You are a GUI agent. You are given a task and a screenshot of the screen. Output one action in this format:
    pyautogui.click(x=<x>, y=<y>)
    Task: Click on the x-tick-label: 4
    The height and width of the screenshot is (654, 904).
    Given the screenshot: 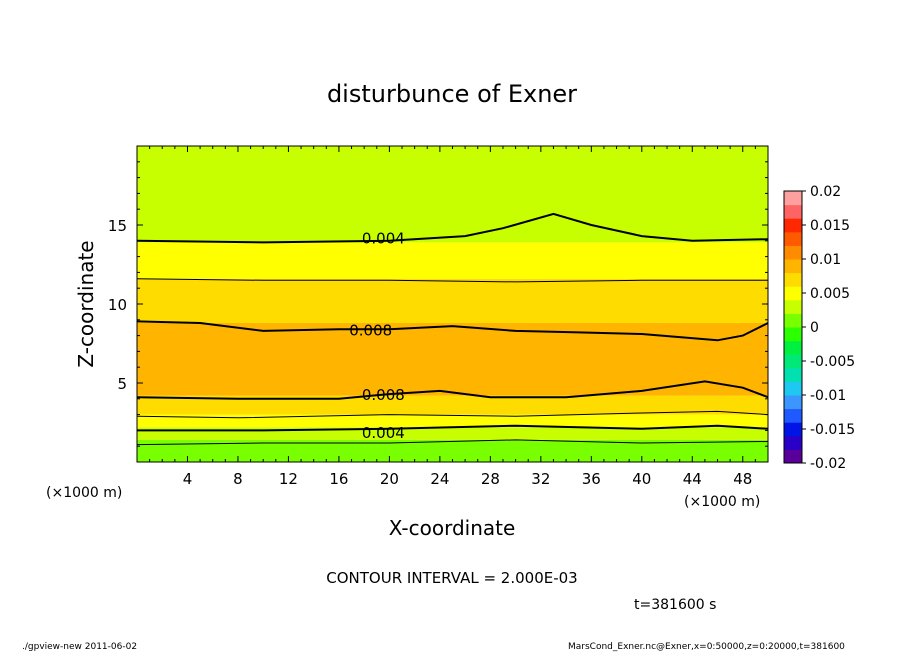 What is the action you would take?
    pyautogui.click(x=188, y=479)
    